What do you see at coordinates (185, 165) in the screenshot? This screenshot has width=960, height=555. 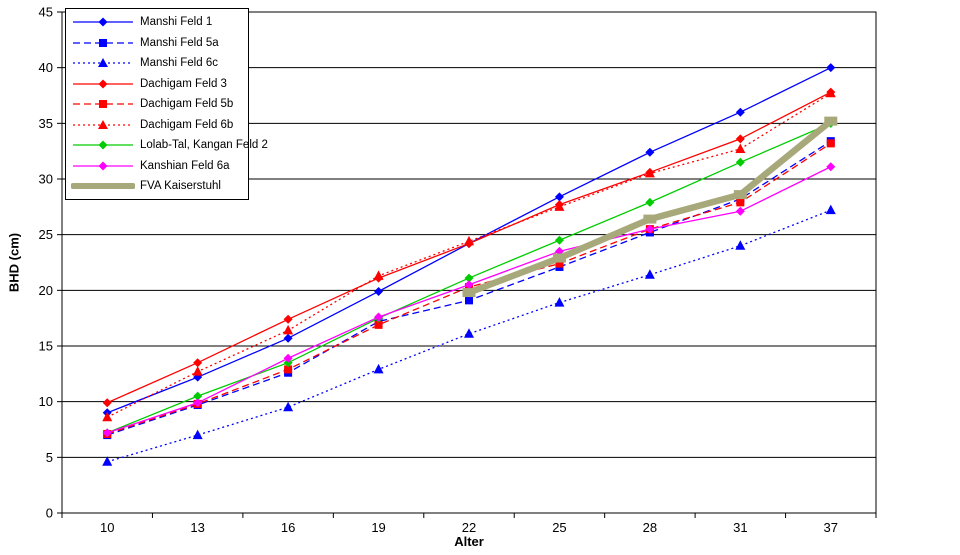 I see `legend-label: Kanshian Feld 6a` at bounding box center [185, 165].